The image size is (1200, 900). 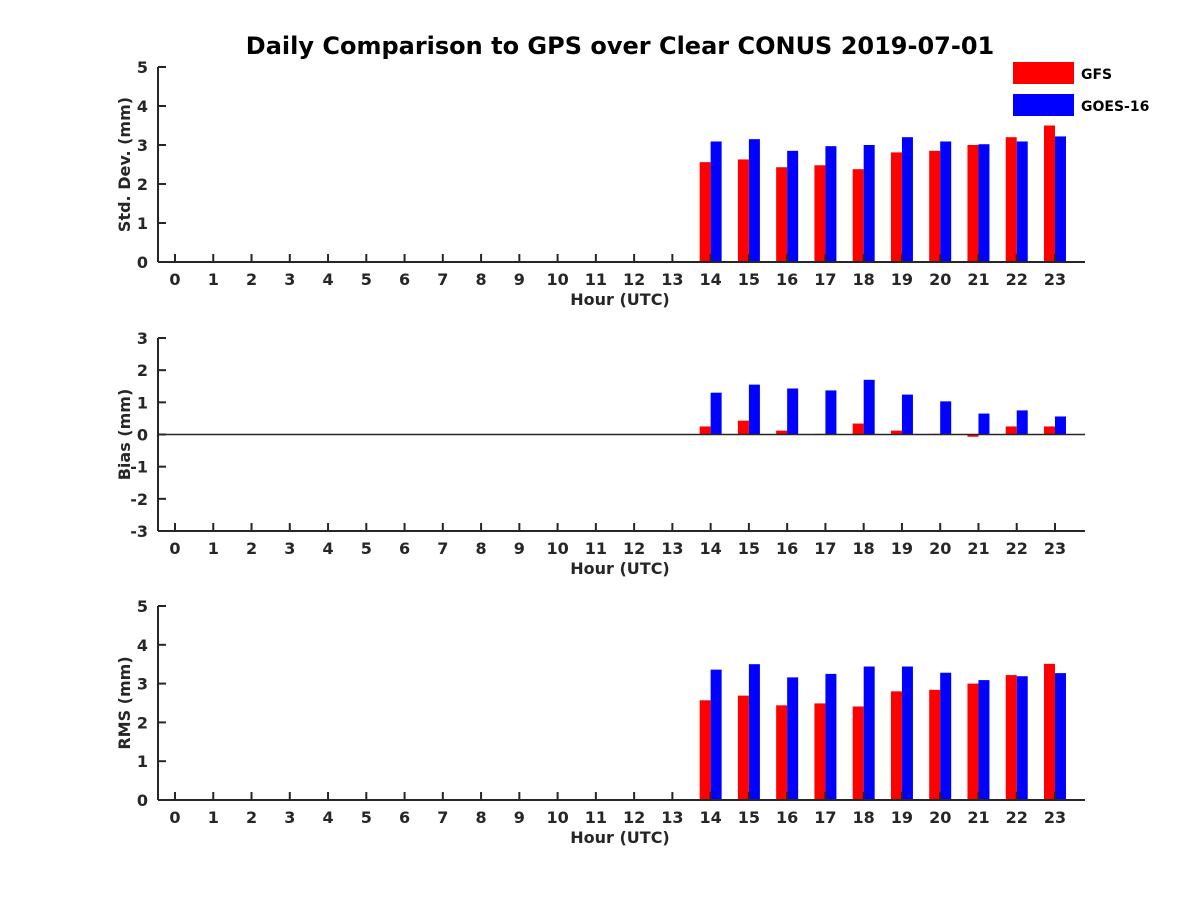 I want to click on y-tick-label: -3, so click(x=139, y=531).